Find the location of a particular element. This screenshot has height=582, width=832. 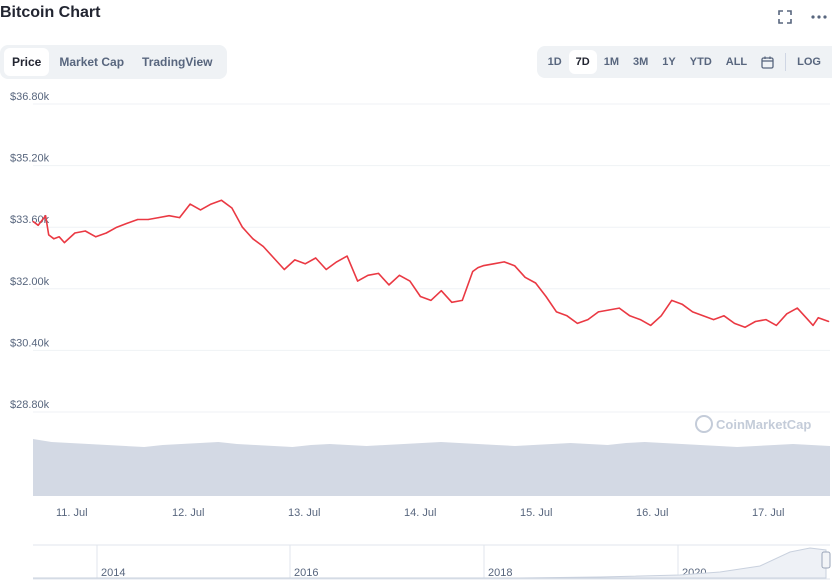

calendar-icon is located at coordinates (767, 62).